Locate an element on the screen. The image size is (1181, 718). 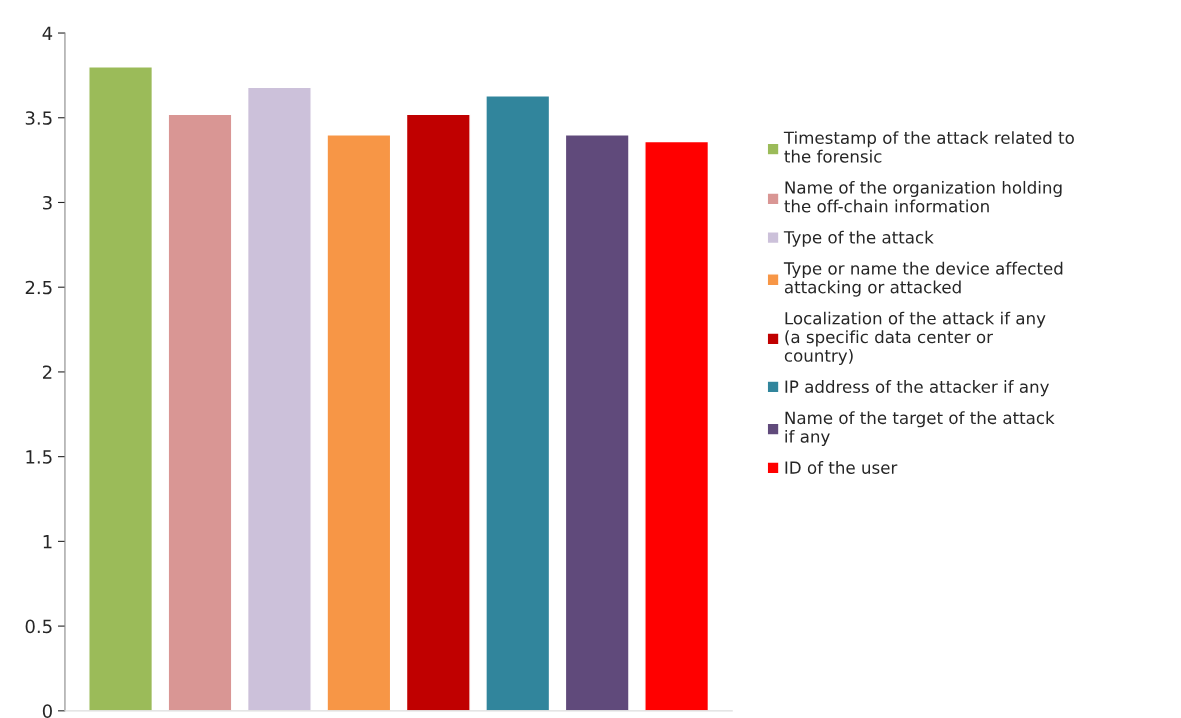
legend-label: Localization of the attack if any (a specific data center or country) is located at coordinates (915, 338).